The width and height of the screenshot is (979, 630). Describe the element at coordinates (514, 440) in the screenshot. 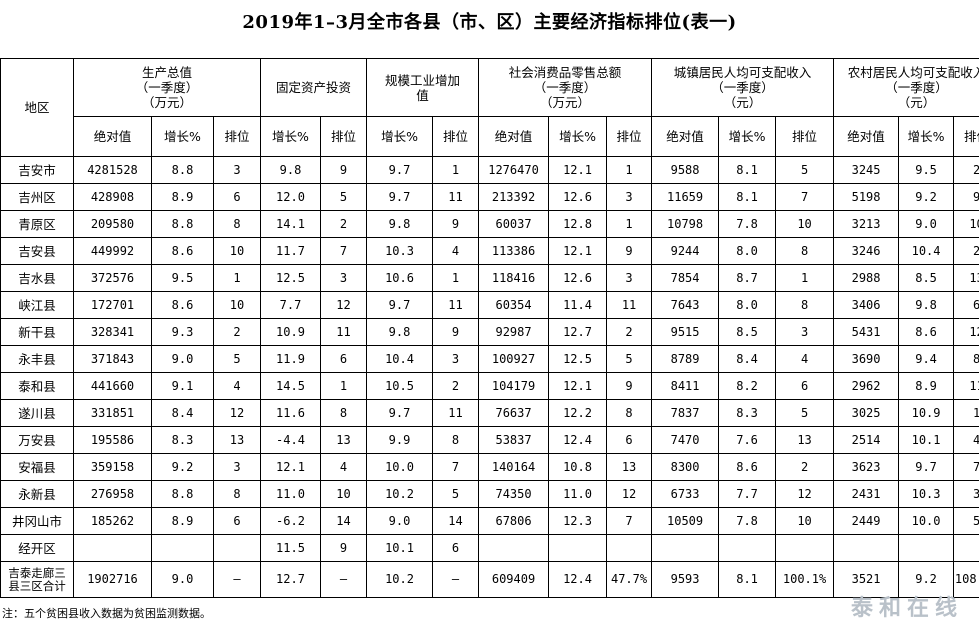

I see `cell-retail-abs: 53837` at that location.